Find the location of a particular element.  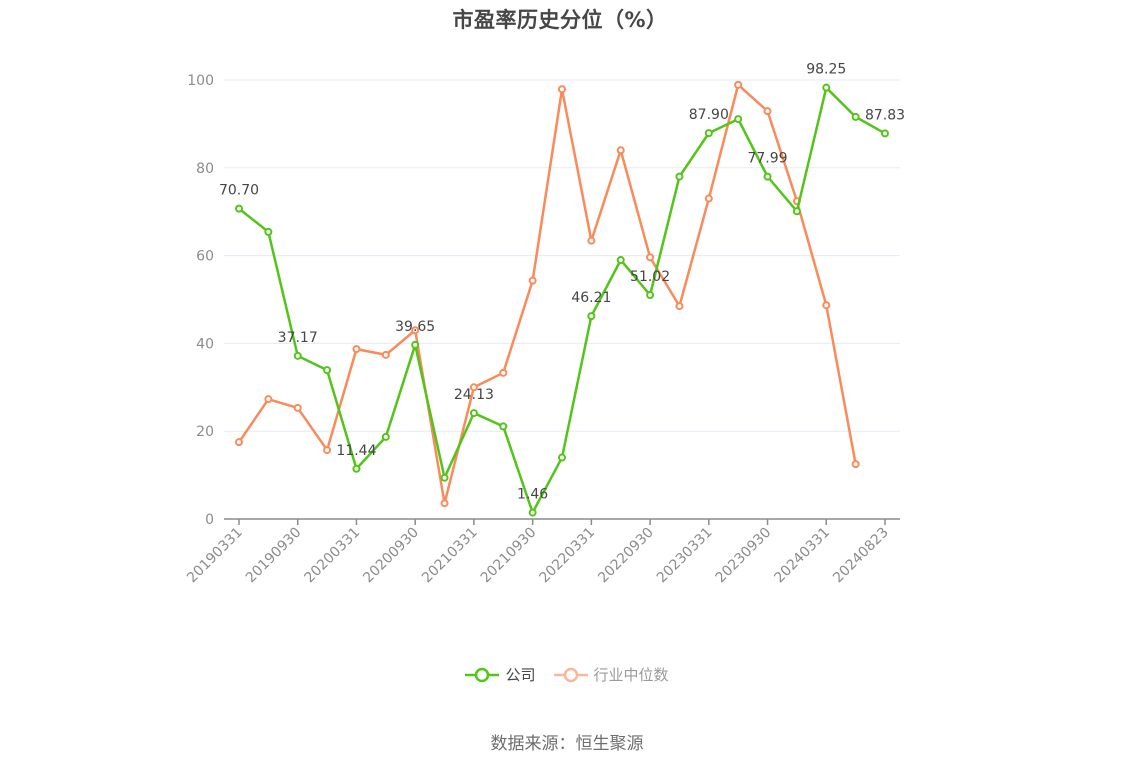

data-label: 37.17 is located at coordinates (298, 338).